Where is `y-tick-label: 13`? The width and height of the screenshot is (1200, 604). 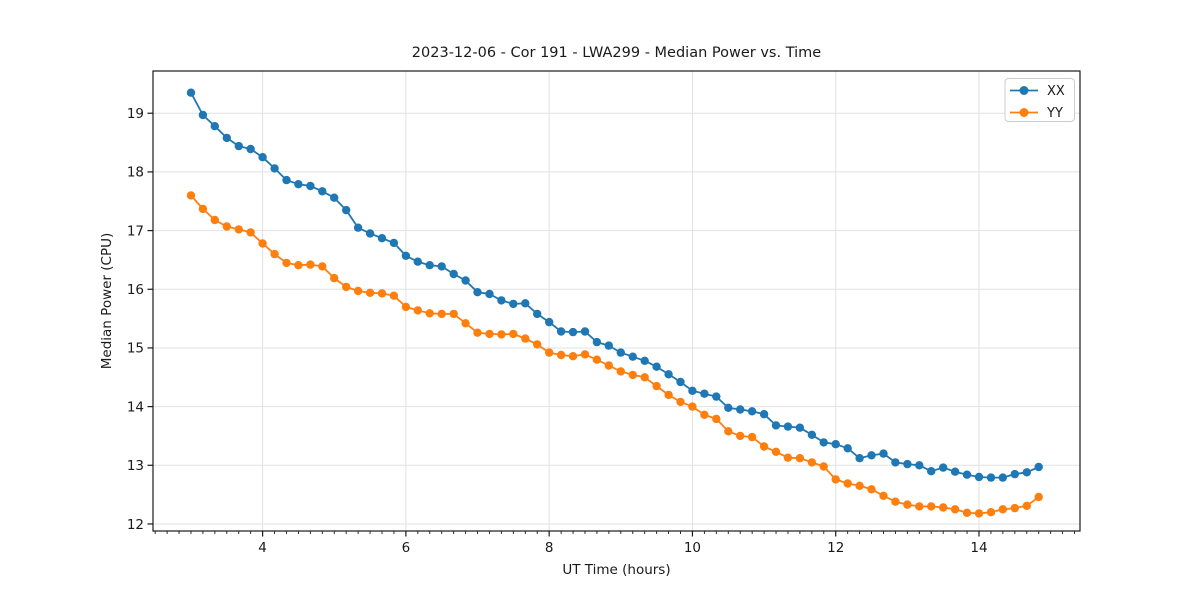
y-tick-label: 13 is located at coordinates (135, 466).